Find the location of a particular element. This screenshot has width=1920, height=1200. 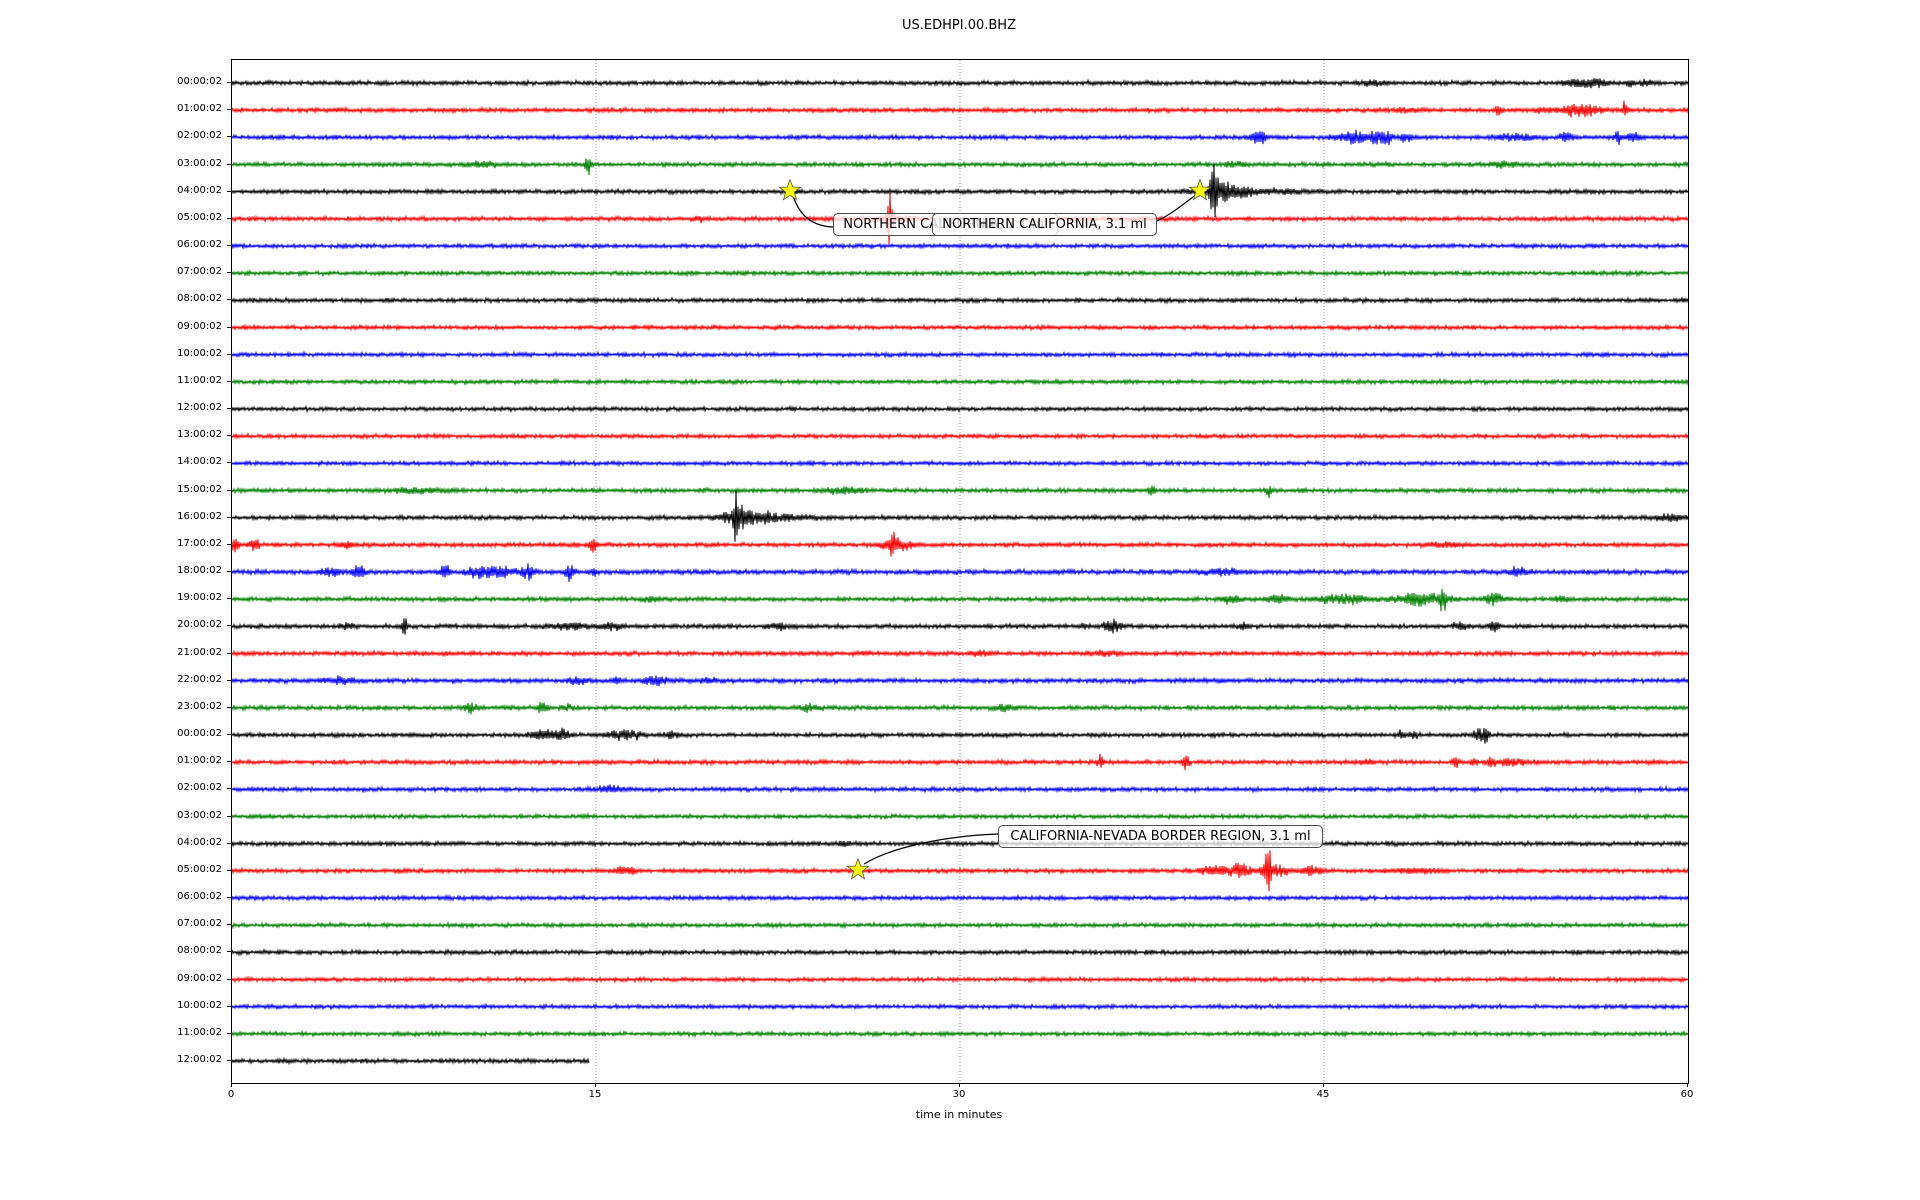

time-tick-label: 04:00:02 is located at coordinates (199, 190).